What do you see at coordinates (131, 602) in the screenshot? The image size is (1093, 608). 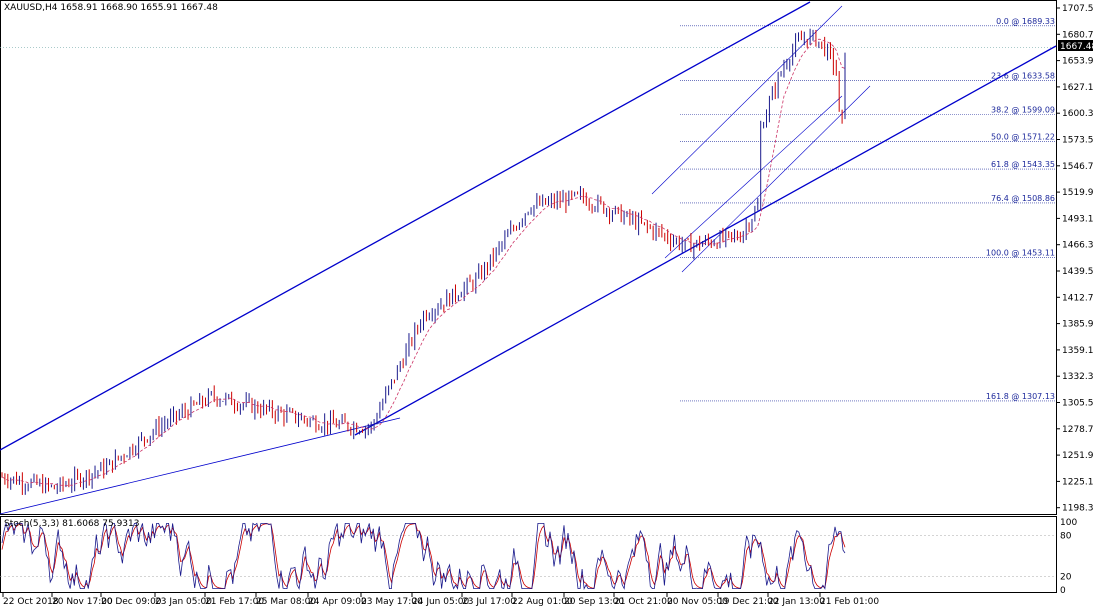 I see `time-tick-label: 20 Dec 09:00` at bounding box center [131, 602].